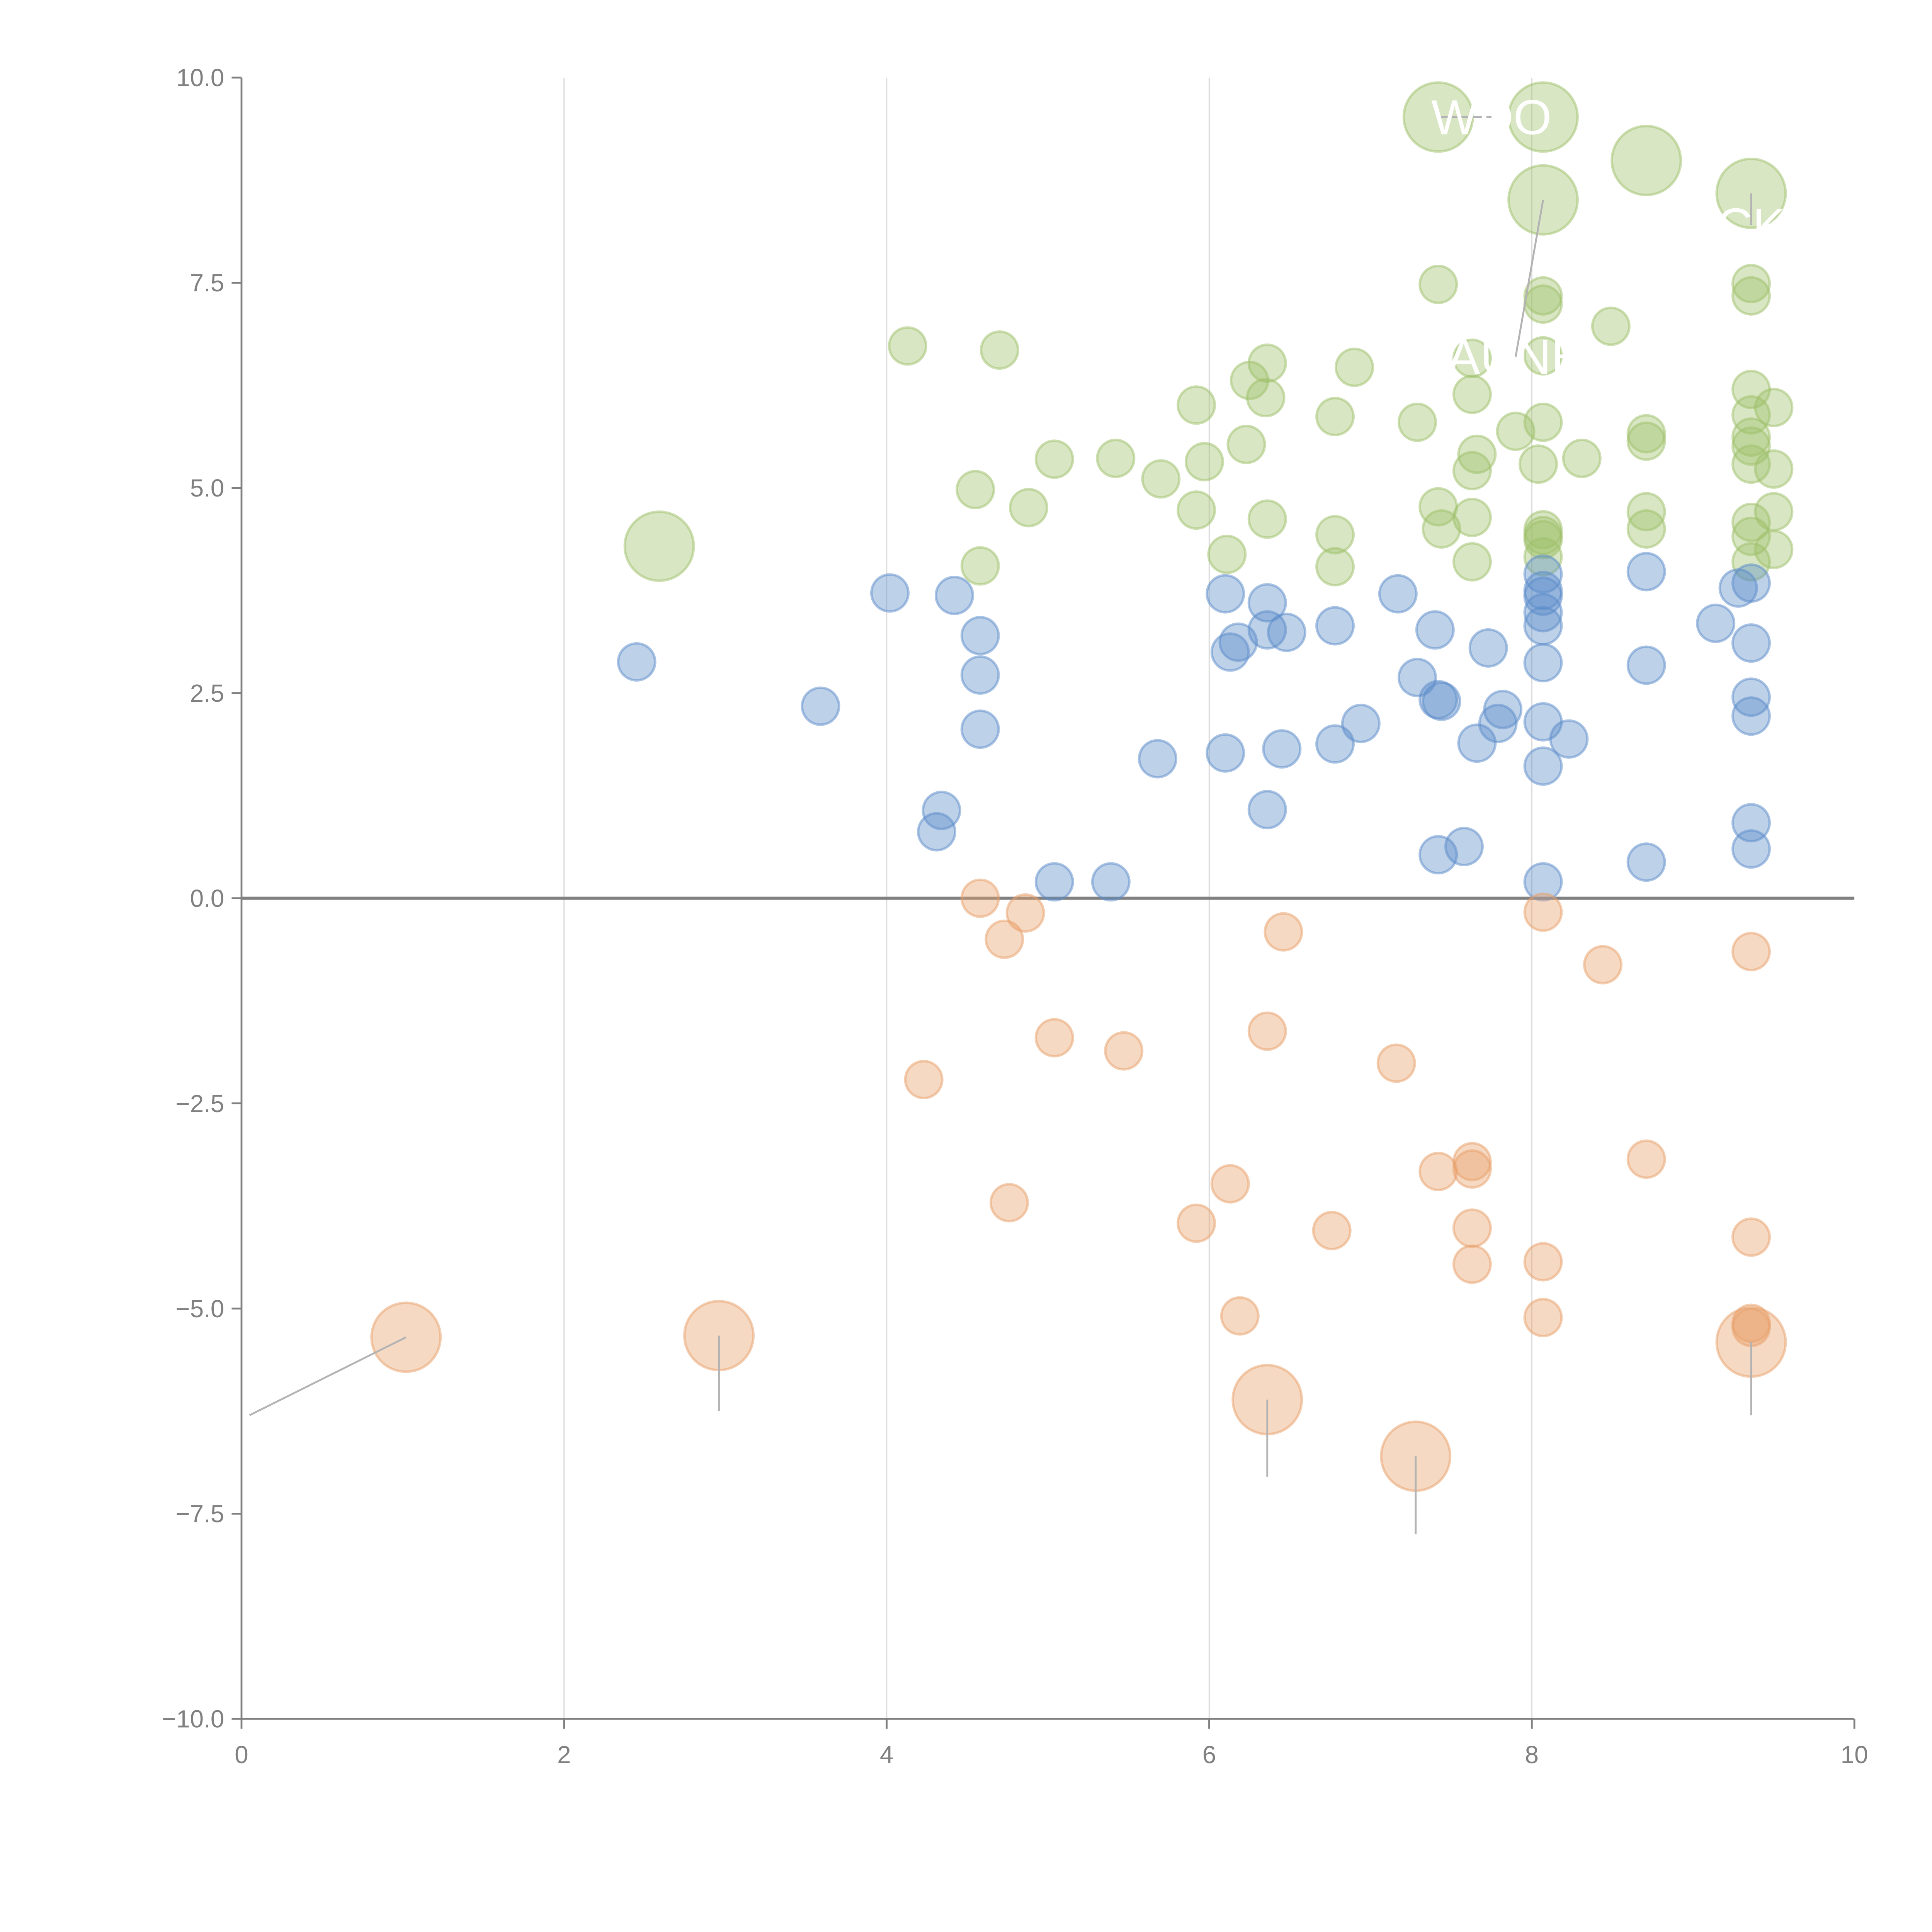  Describe the element at coordinates (200, 1104) in the screenshot. I see `y-tick-label: −2.5` at that location.